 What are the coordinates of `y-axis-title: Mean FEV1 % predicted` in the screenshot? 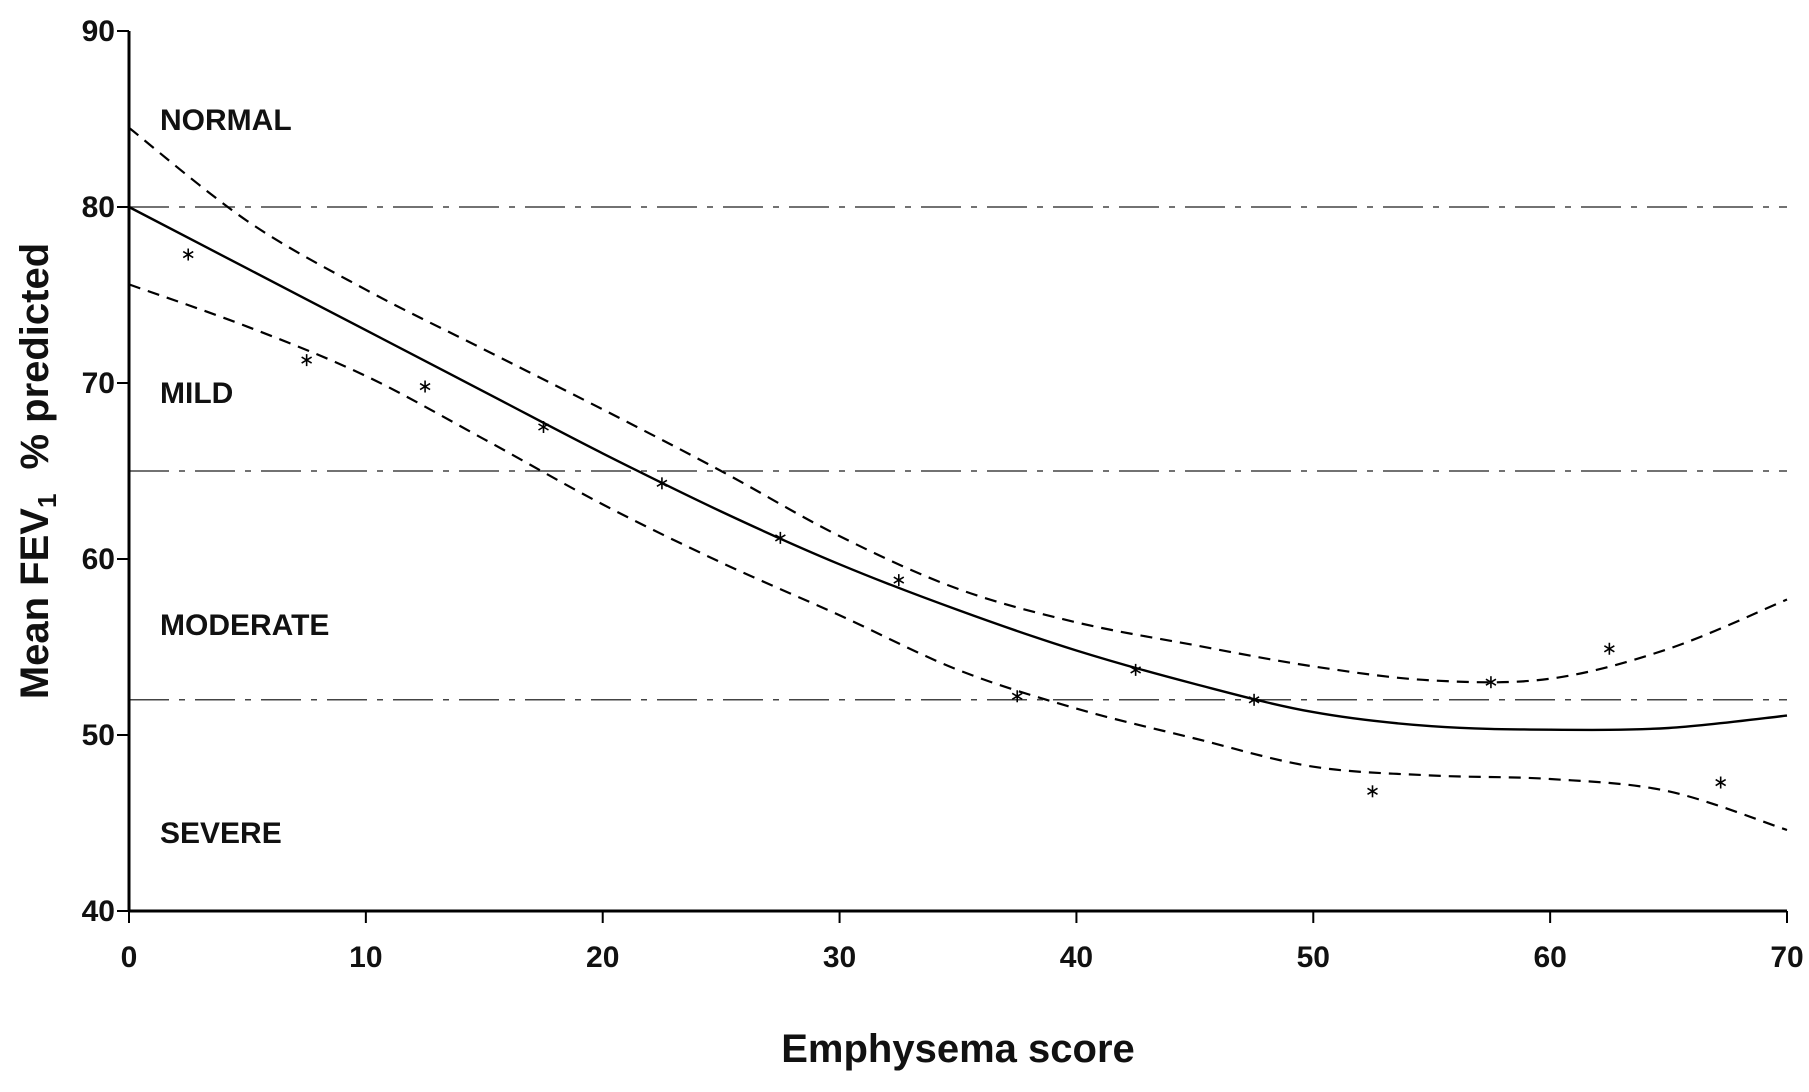 It's located at (37, 471).